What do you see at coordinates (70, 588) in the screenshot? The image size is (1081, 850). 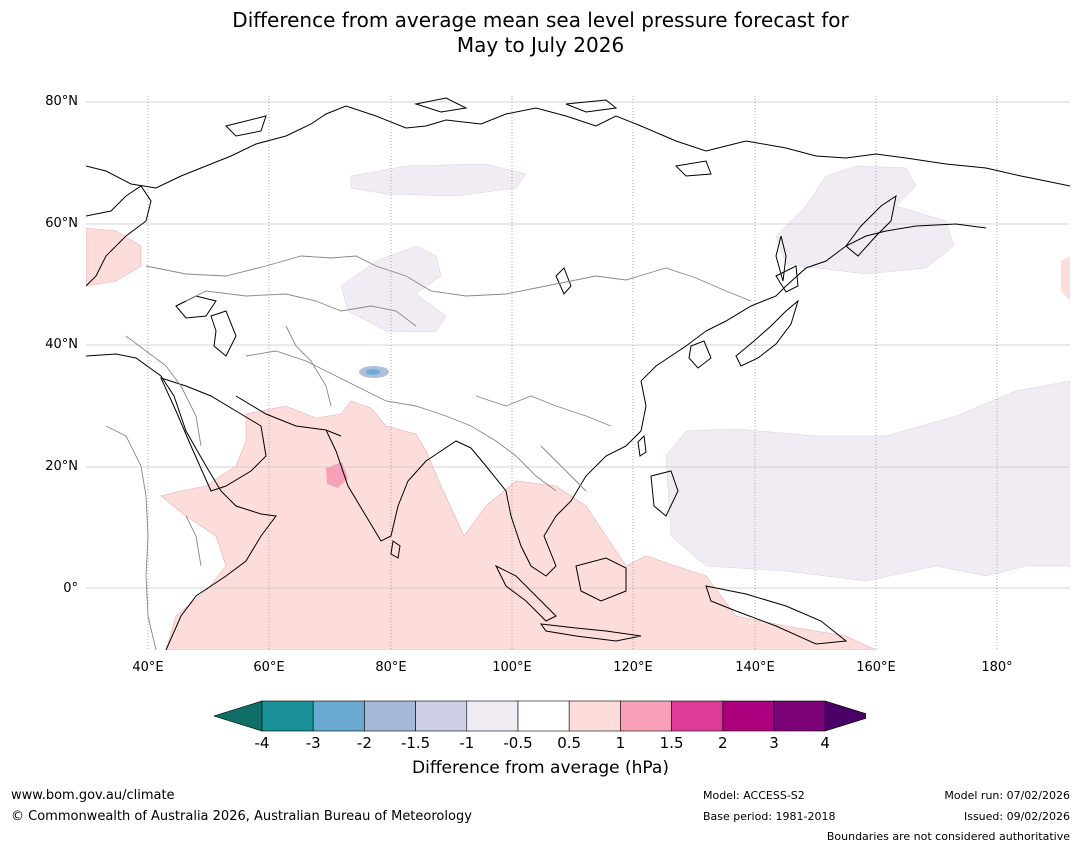 I see `lat-label-0: 0°` at bounding box center [70, 588].